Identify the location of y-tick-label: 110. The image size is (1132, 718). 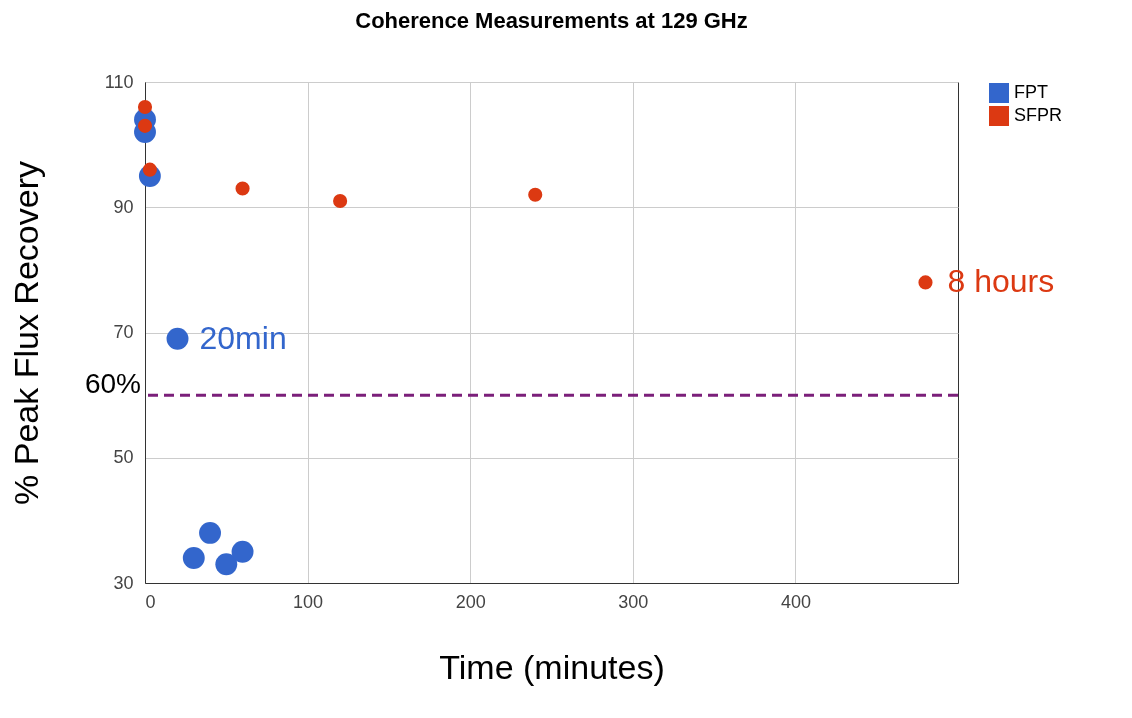
(119, 81).